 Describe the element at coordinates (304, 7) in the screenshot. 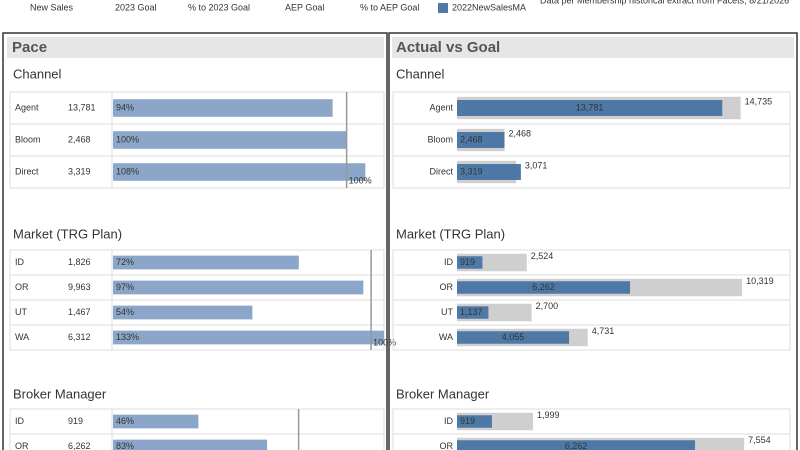

I see `legend-item: AEP Goal` at that location.